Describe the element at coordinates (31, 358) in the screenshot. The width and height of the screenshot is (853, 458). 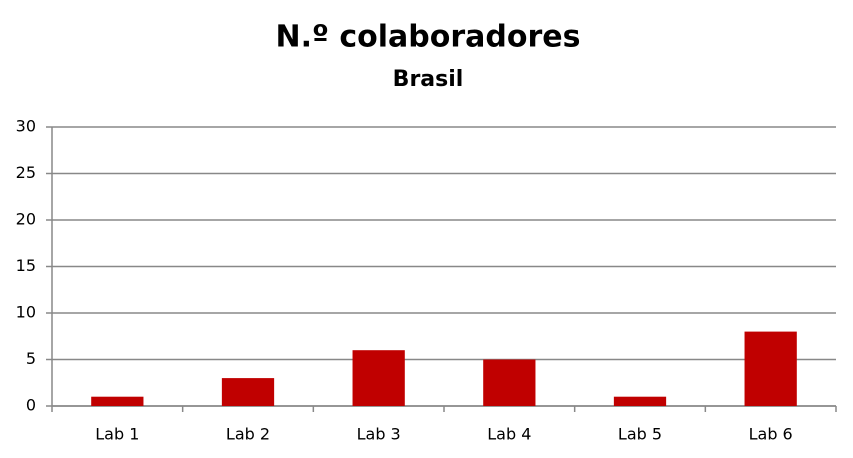
I see `y-tick-label: 5` at that location.